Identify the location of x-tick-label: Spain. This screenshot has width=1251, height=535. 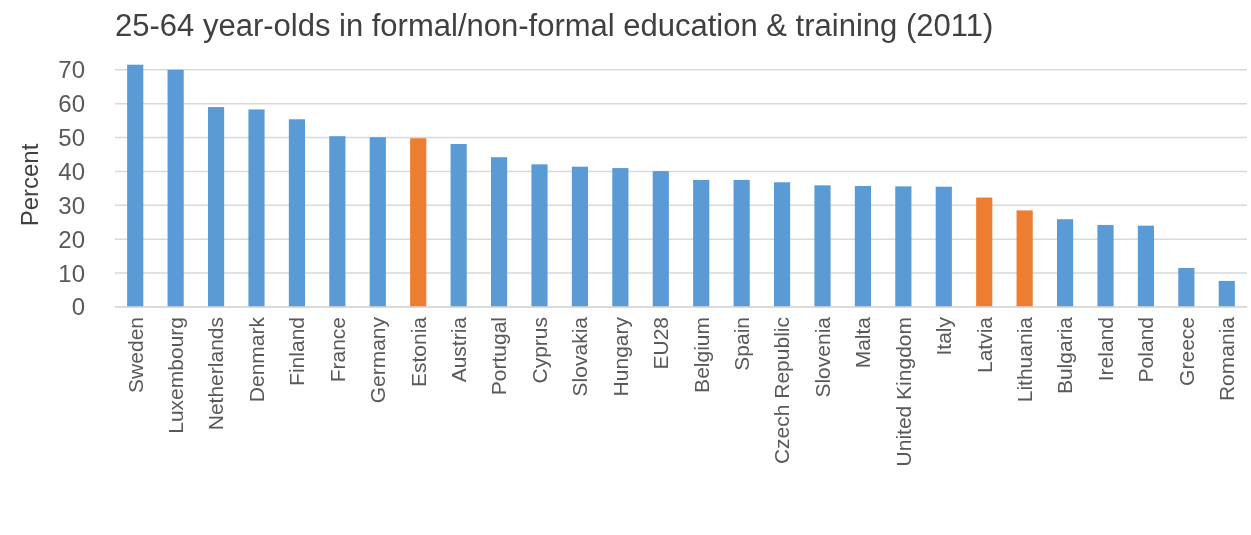
(741, 344).